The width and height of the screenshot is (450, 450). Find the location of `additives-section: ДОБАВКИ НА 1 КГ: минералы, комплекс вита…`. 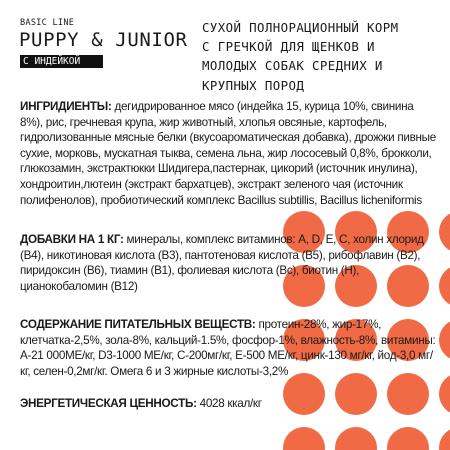

additives-section: ДОБАВКИ НА 1 КГ: минералы, комплекс вита… is located at coordinates (229, 263).